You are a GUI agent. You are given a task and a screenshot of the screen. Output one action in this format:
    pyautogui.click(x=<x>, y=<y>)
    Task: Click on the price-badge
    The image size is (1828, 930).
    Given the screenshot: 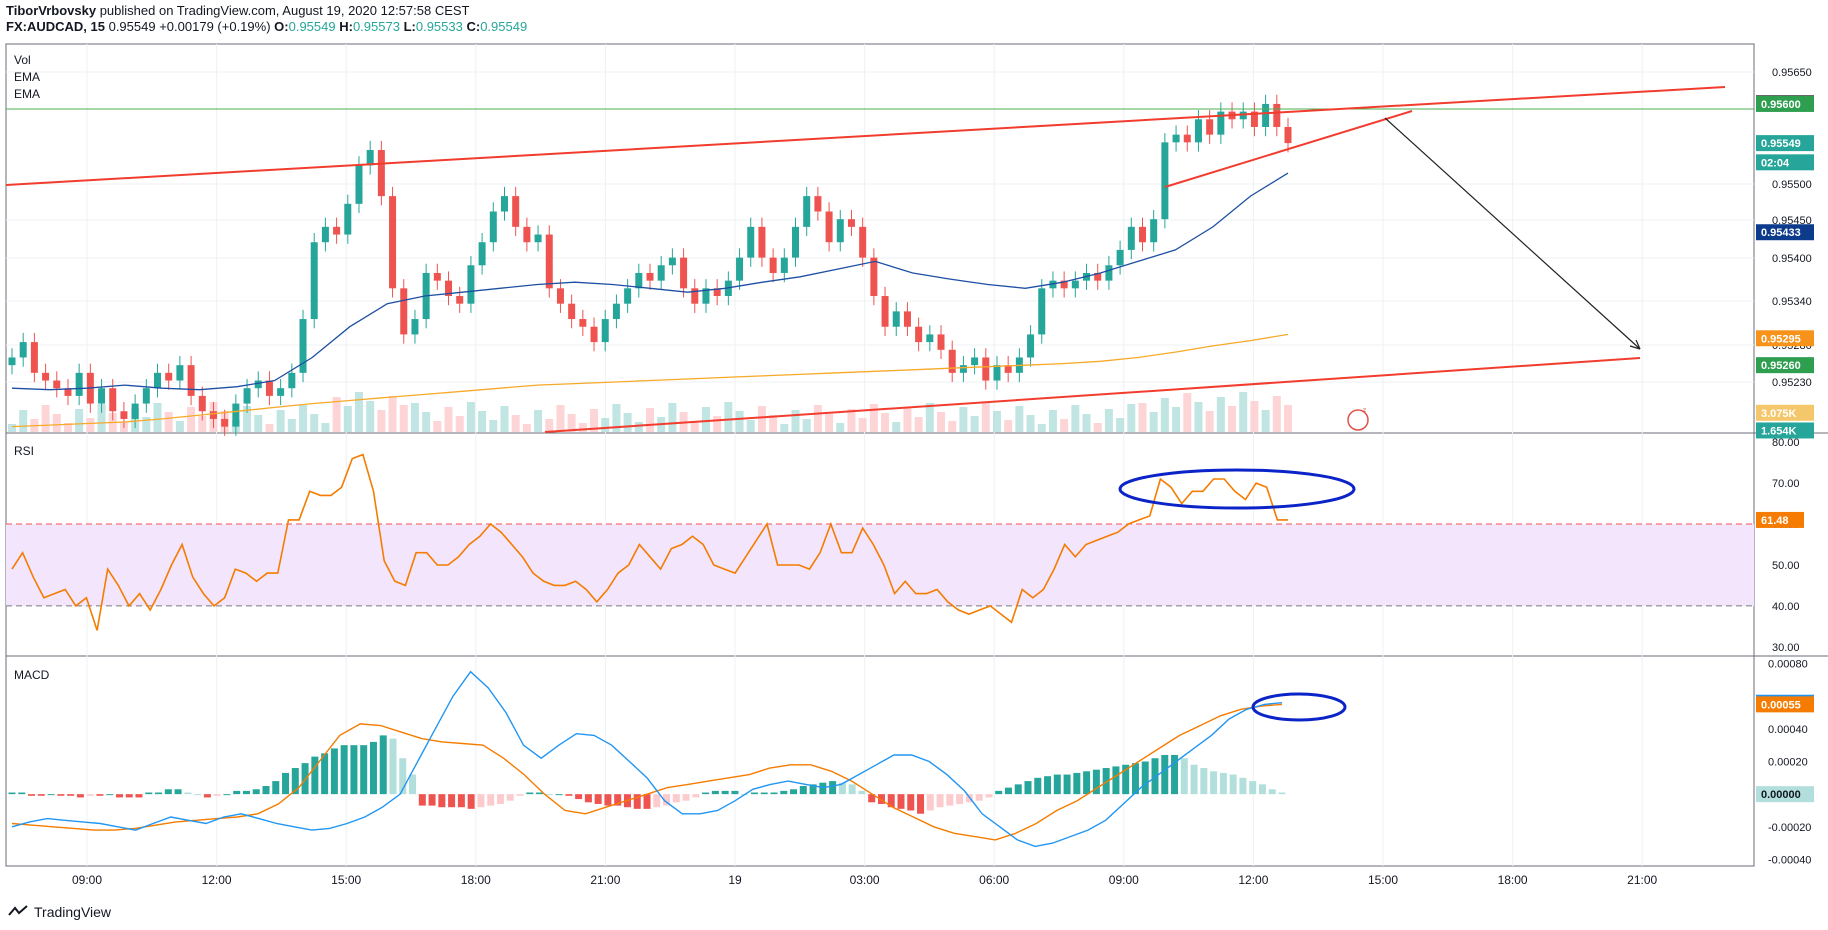 What is the action you would take?
    pyautogui.click(x=1785, y=103)
    